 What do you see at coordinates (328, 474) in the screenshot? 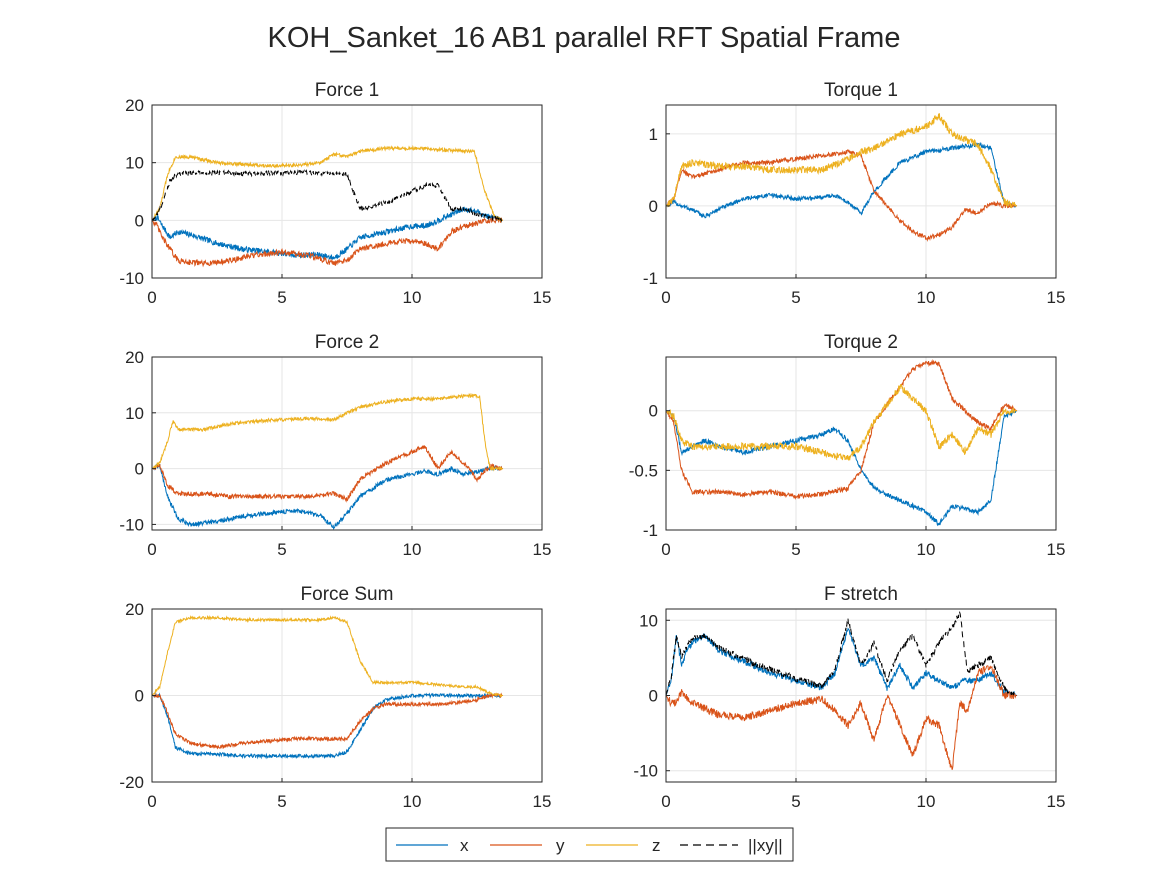
I see `series-line-force-2-y` at bounding box center [328, 474].